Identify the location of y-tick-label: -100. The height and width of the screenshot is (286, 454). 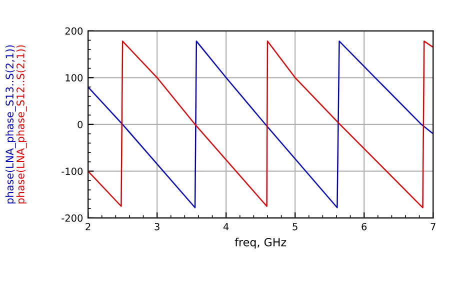
(72, 172).